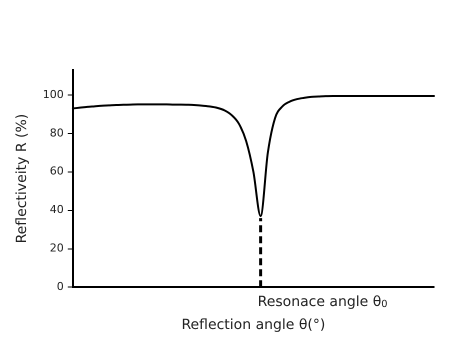 This screenshot has width=450, height=348. I want to click on x-axis-title: Reflection angle θ(°), so click(253, 325).